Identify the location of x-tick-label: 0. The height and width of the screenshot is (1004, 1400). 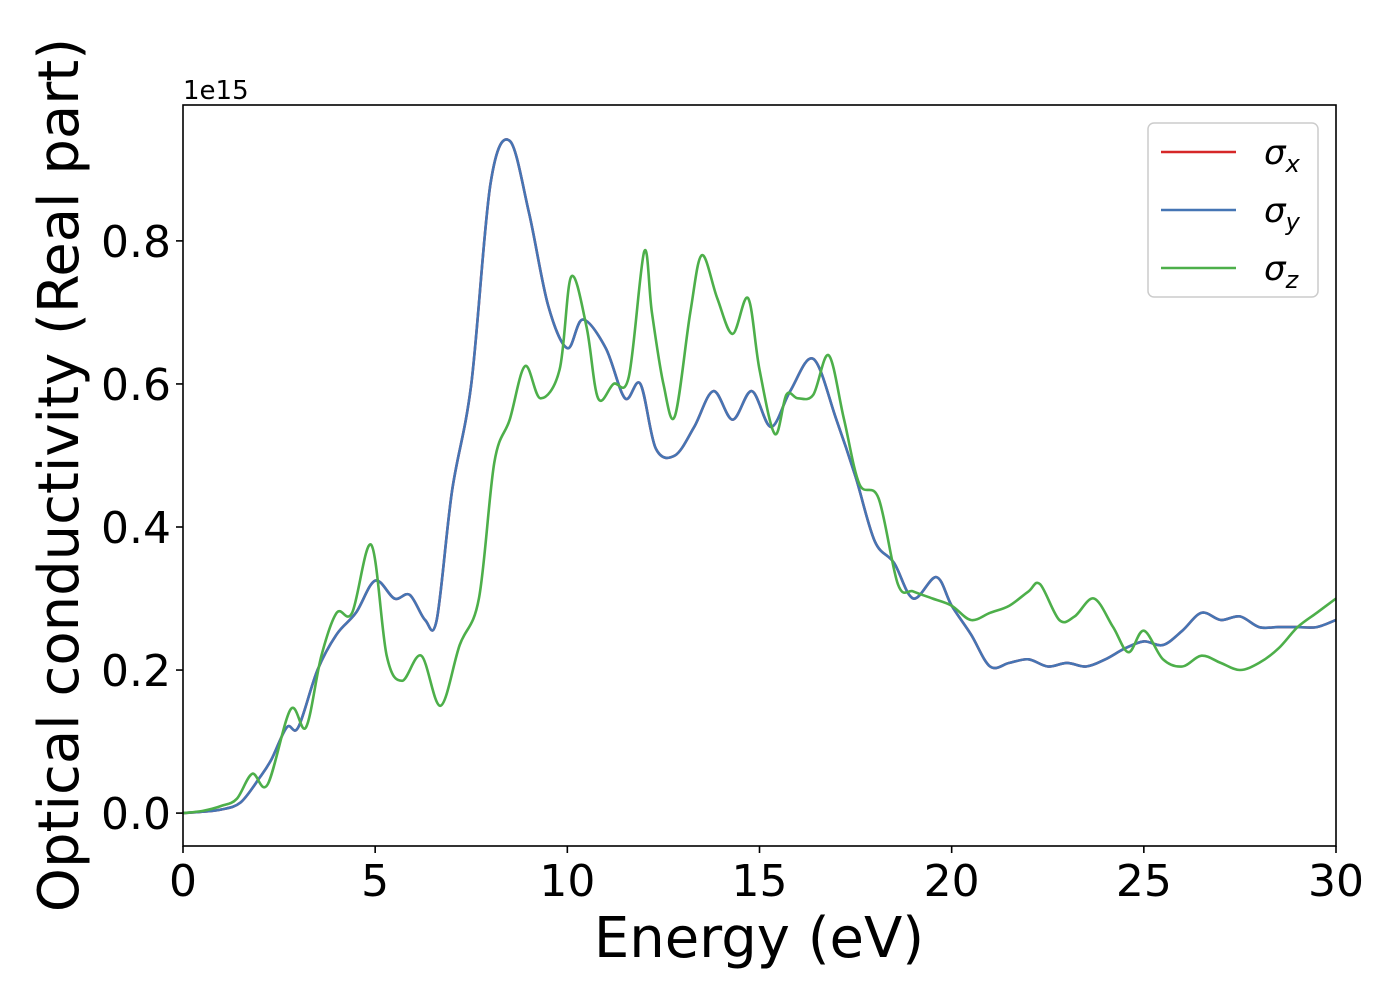
(183, 881).